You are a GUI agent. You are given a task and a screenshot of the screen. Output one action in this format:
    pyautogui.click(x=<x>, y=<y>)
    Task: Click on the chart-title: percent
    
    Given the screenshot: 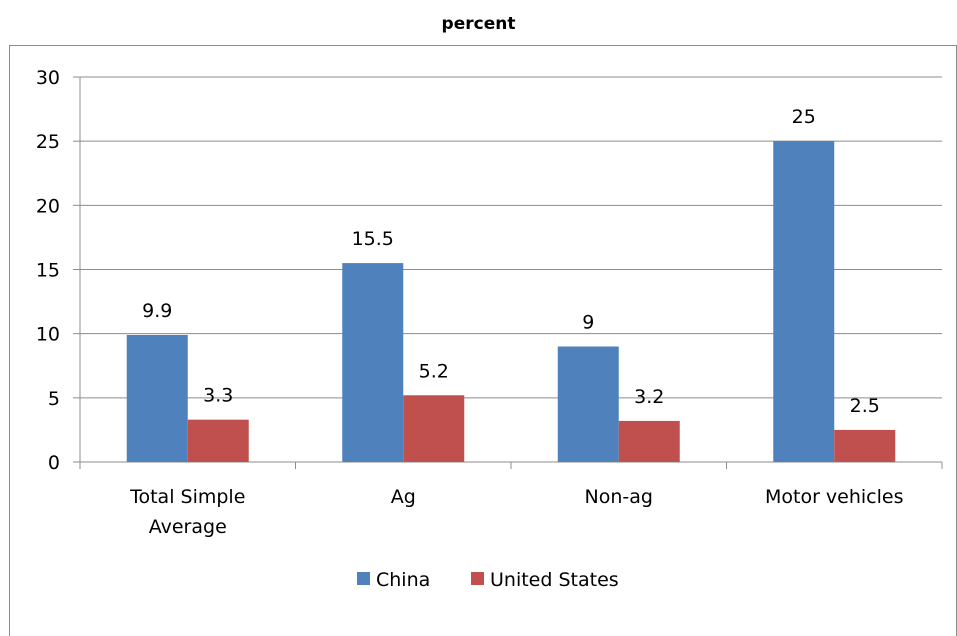 What is the action you would take?
    pyautogui.click(x=478, y=24)
    